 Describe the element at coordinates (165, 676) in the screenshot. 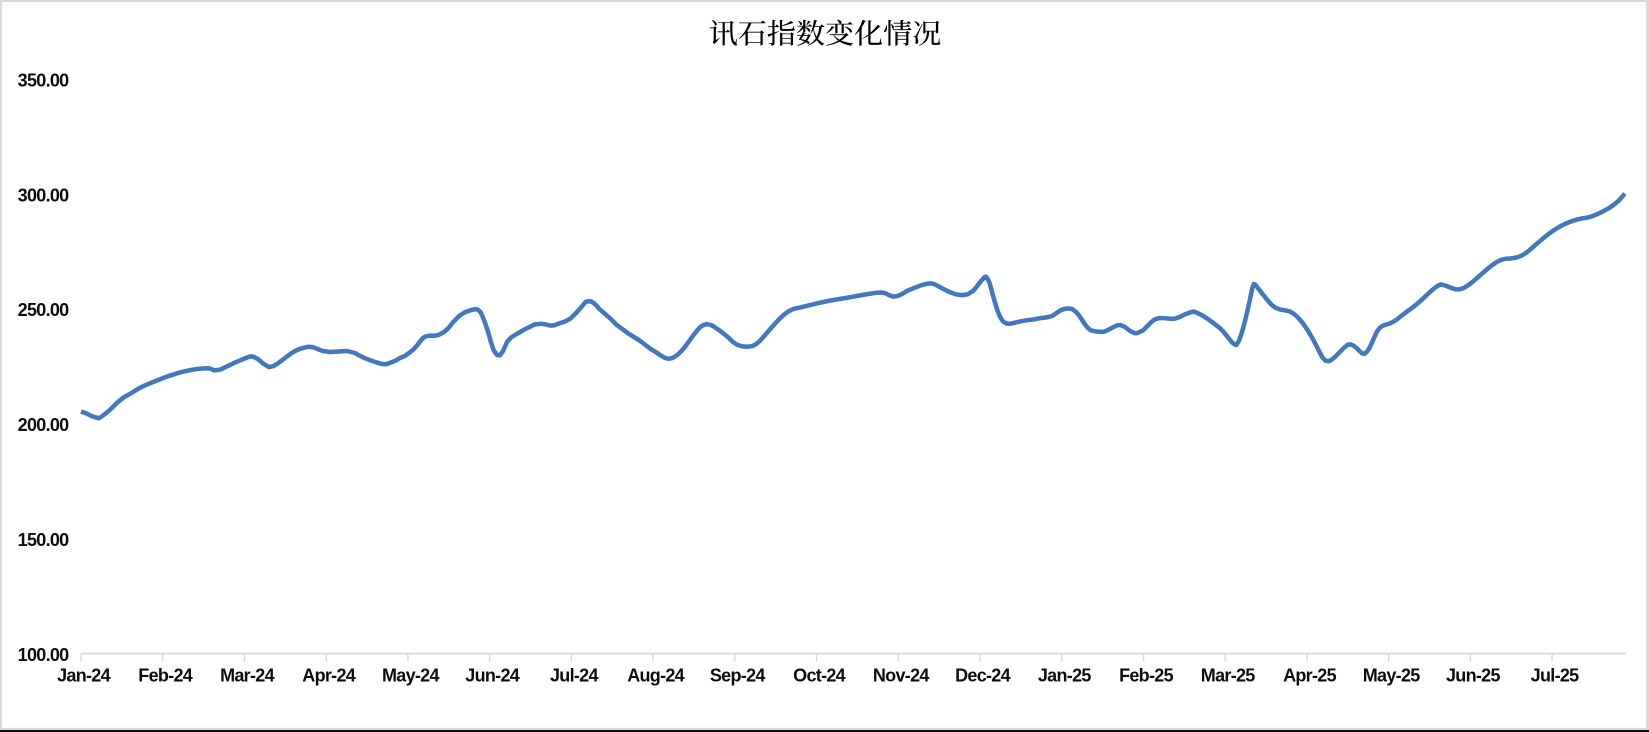

I see `svg-text: Feb-24` at that location.